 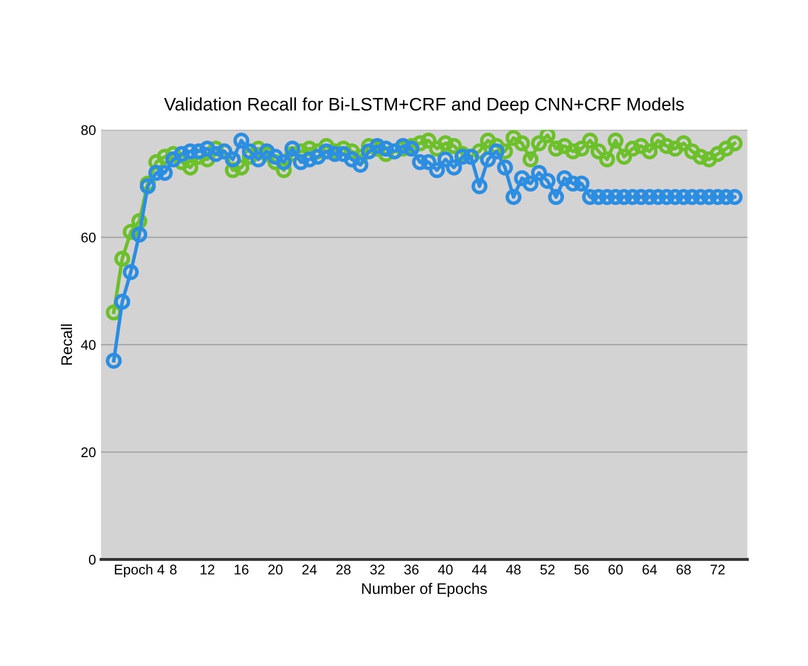 What do you see at coordinates (377, 569) in the screenshot?
I see `x-tick-label: 32` at bounding box center [377, 569].